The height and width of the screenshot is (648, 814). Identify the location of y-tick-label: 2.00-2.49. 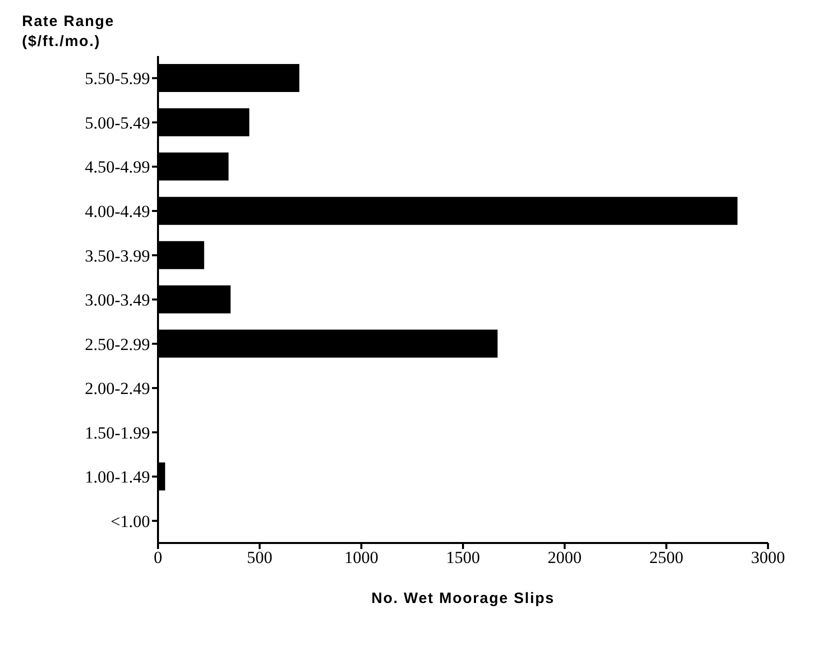
(117, 388).